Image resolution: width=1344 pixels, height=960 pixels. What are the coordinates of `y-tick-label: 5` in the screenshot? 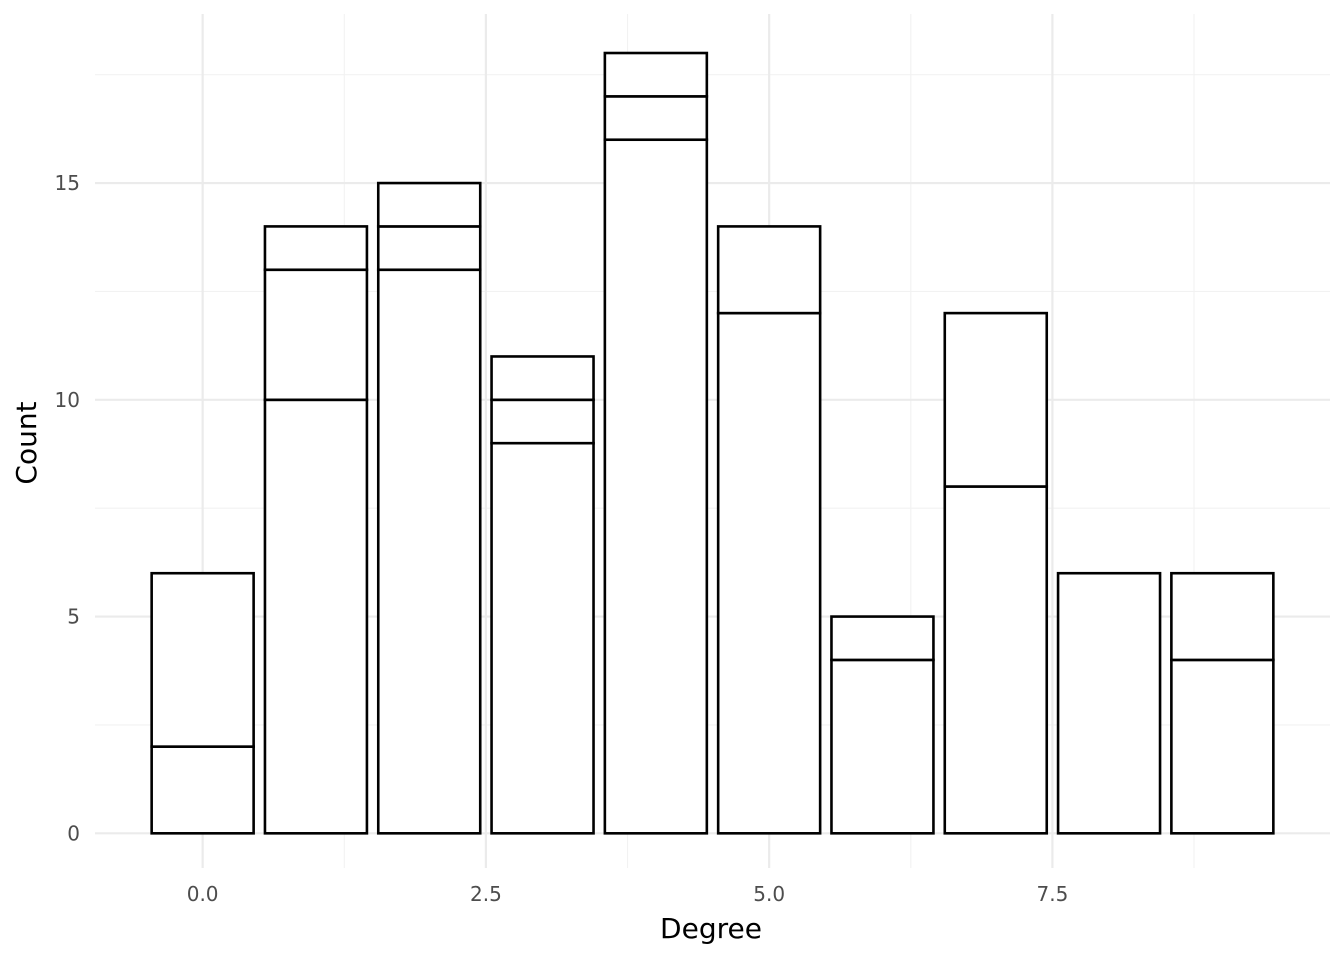 It's located at (73, 617).